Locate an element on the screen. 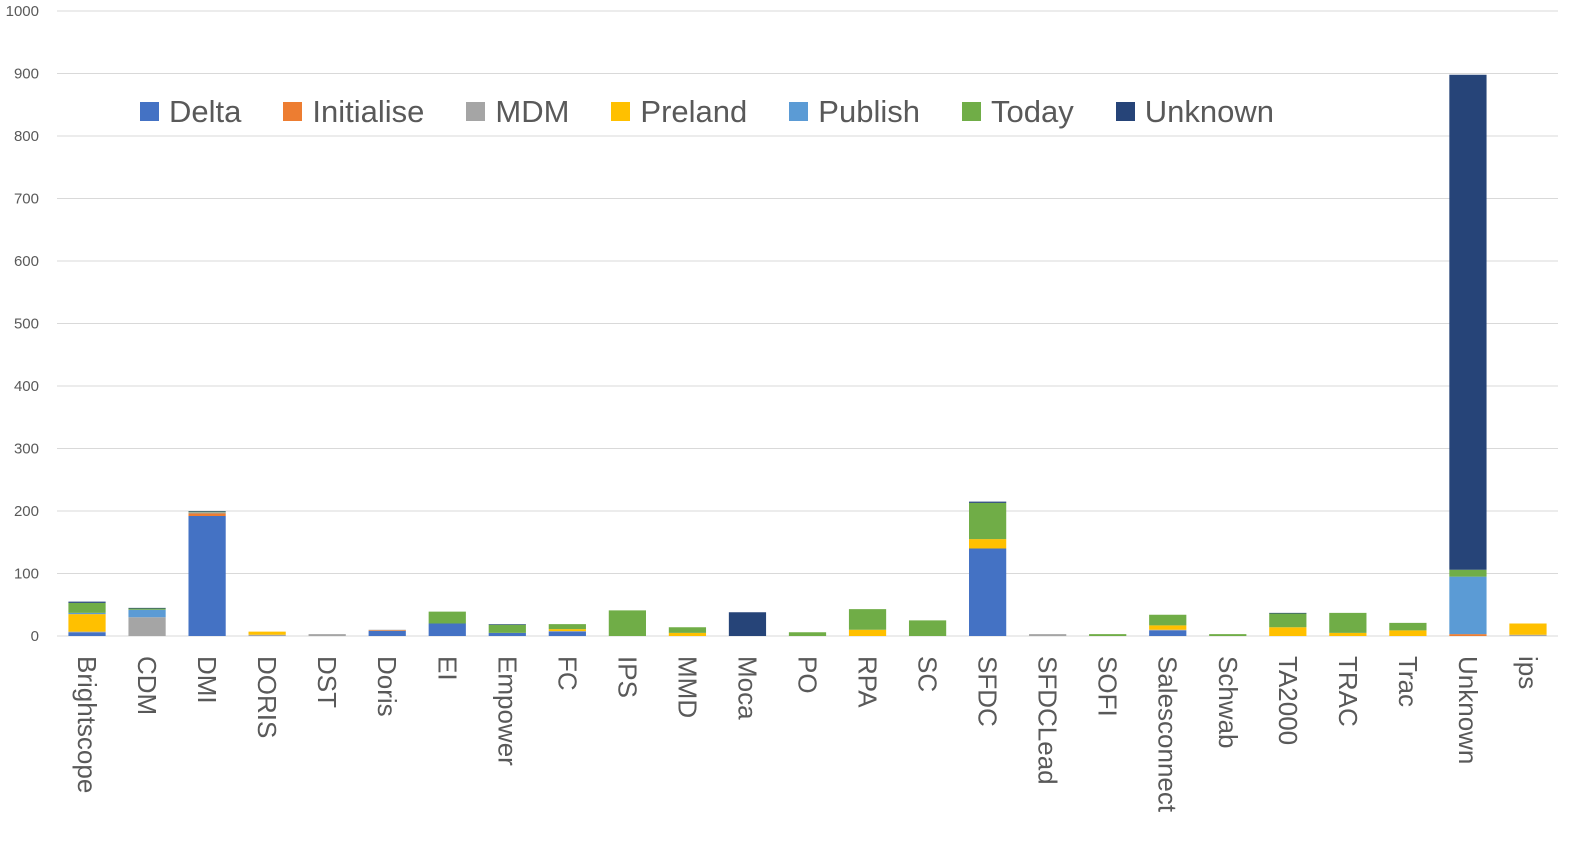 Image resolution: width=1582 pixels, height=859 pixels. bar-doris-initialise is located at coordinates (387, 630).